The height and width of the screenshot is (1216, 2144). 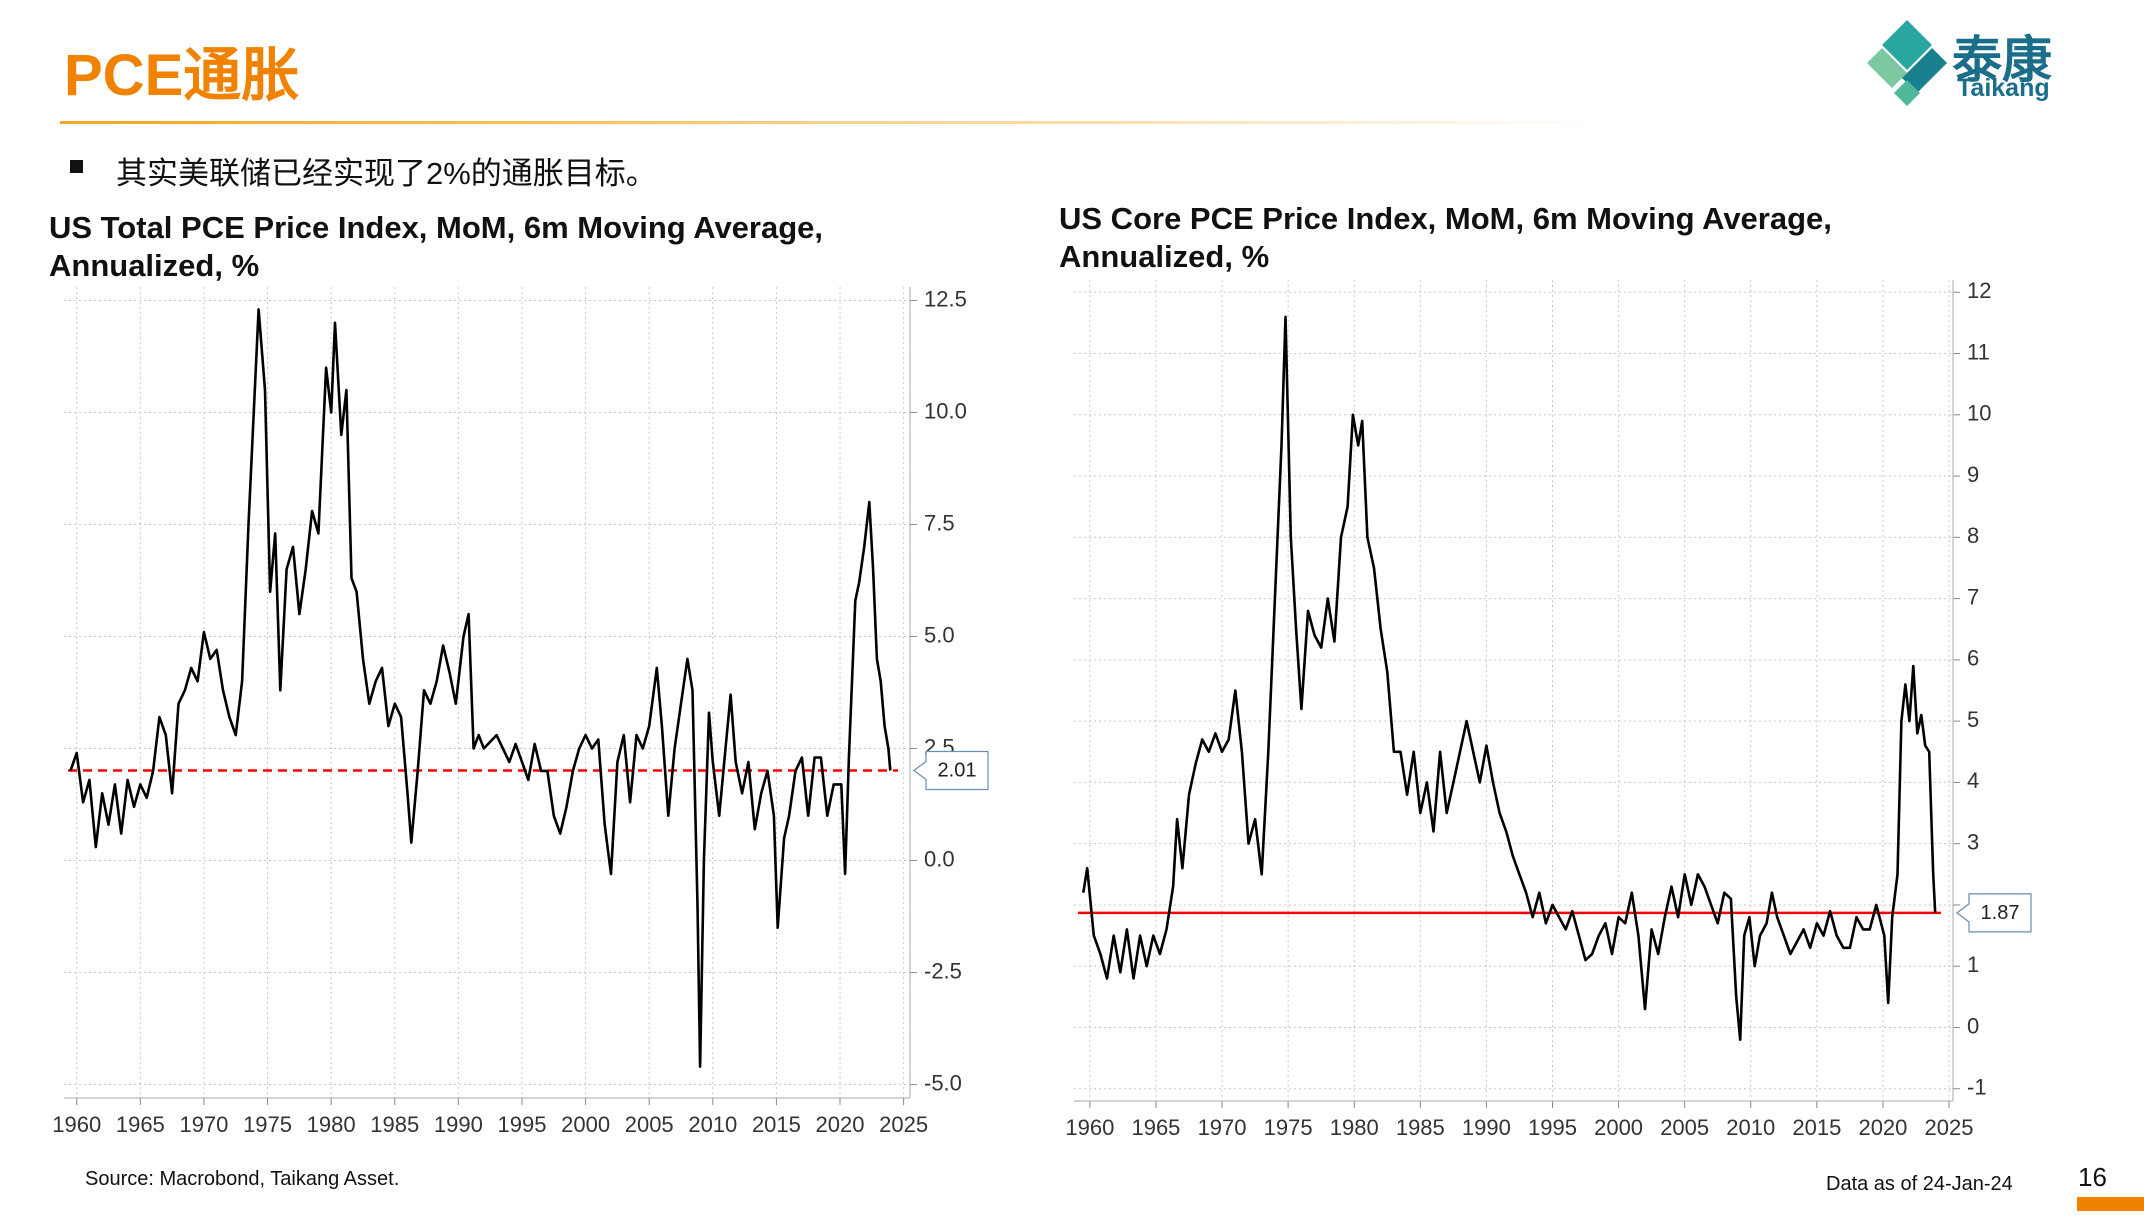 What do you see at coordinates (1973, 719) in the screenshot?
I see `y-tick-label: 5` at bounding box center [1973, 719].